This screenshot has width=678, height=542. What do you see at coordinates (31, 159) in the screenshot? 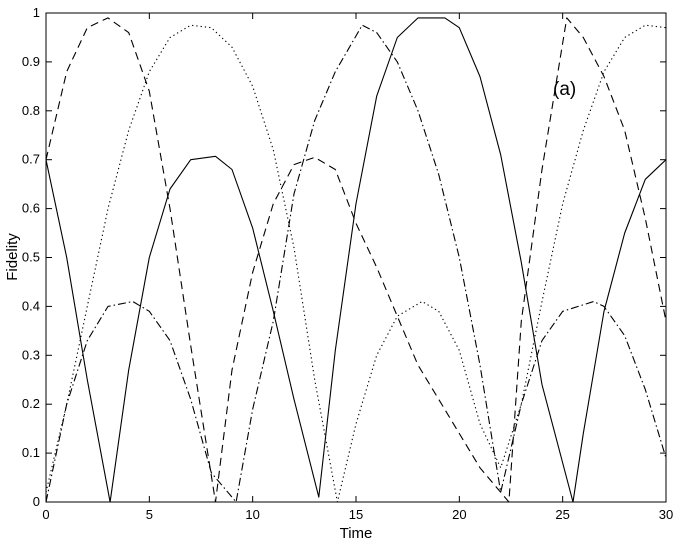
I see `y-tick-label: 0.7` at bounding box center [31, 159].